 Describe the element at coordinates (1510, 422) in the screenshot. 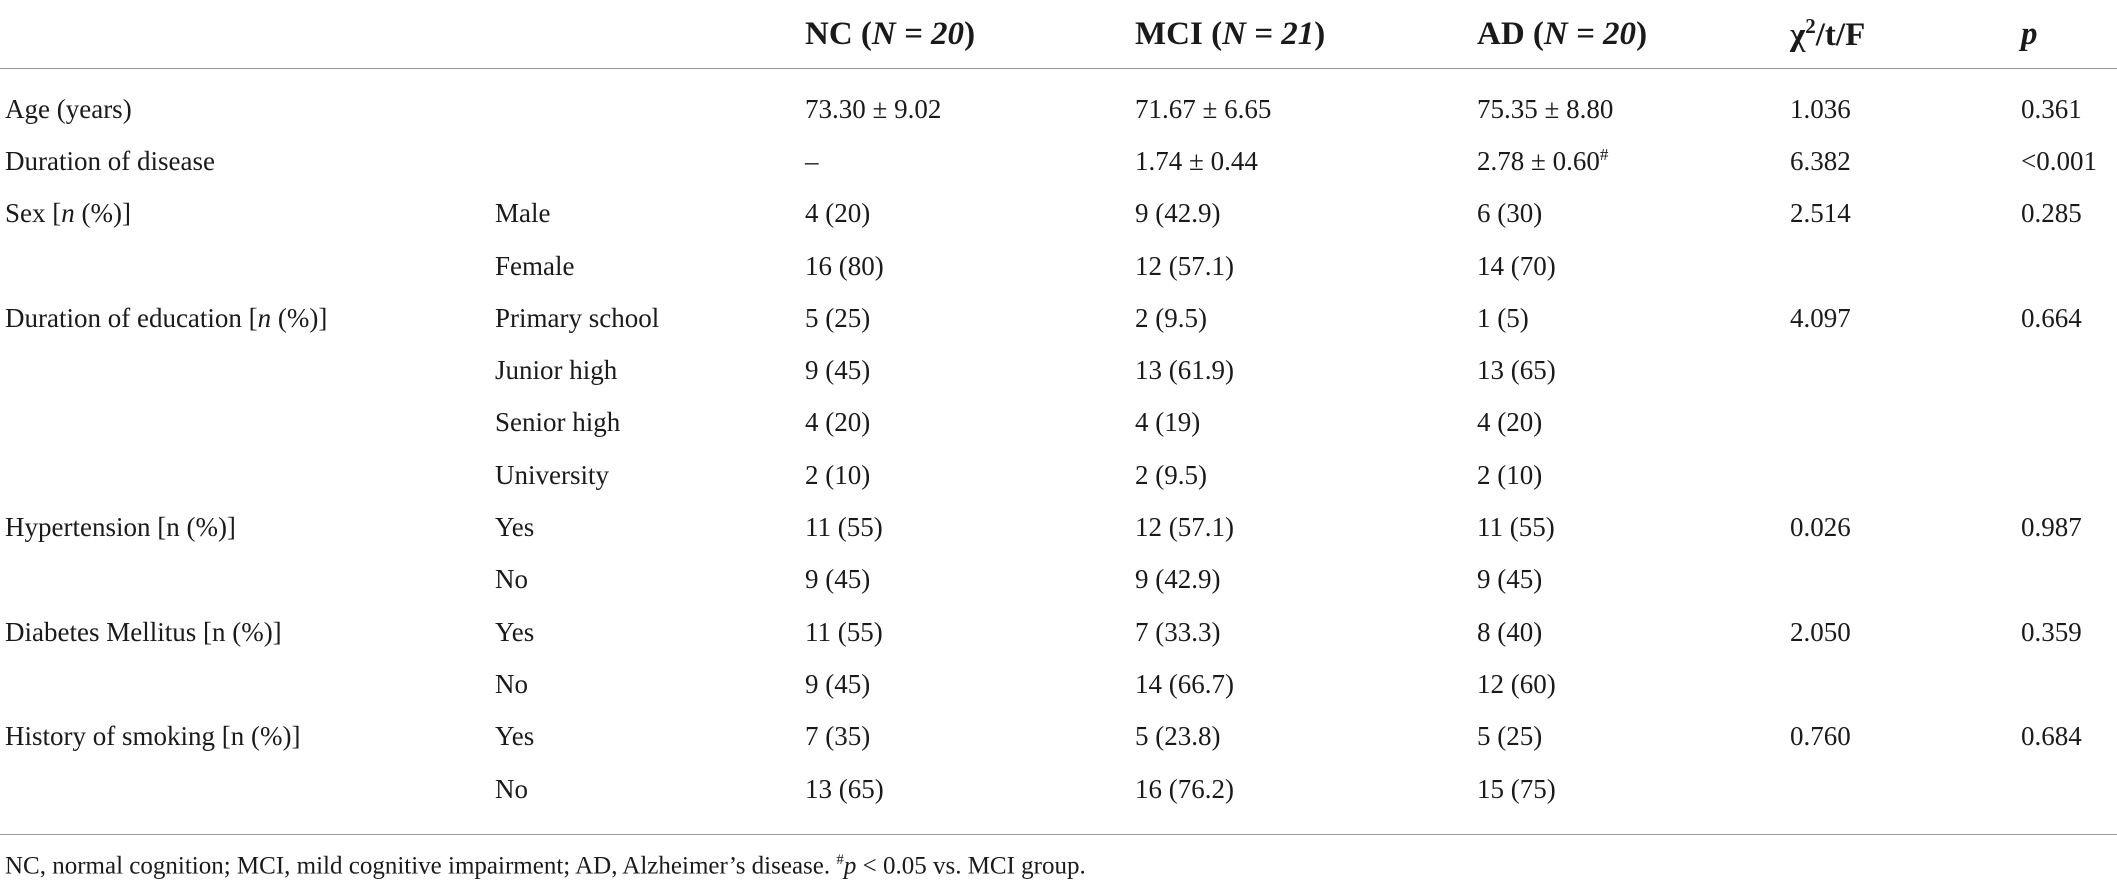

I see `cell-ad: 4 (20)` at that location.